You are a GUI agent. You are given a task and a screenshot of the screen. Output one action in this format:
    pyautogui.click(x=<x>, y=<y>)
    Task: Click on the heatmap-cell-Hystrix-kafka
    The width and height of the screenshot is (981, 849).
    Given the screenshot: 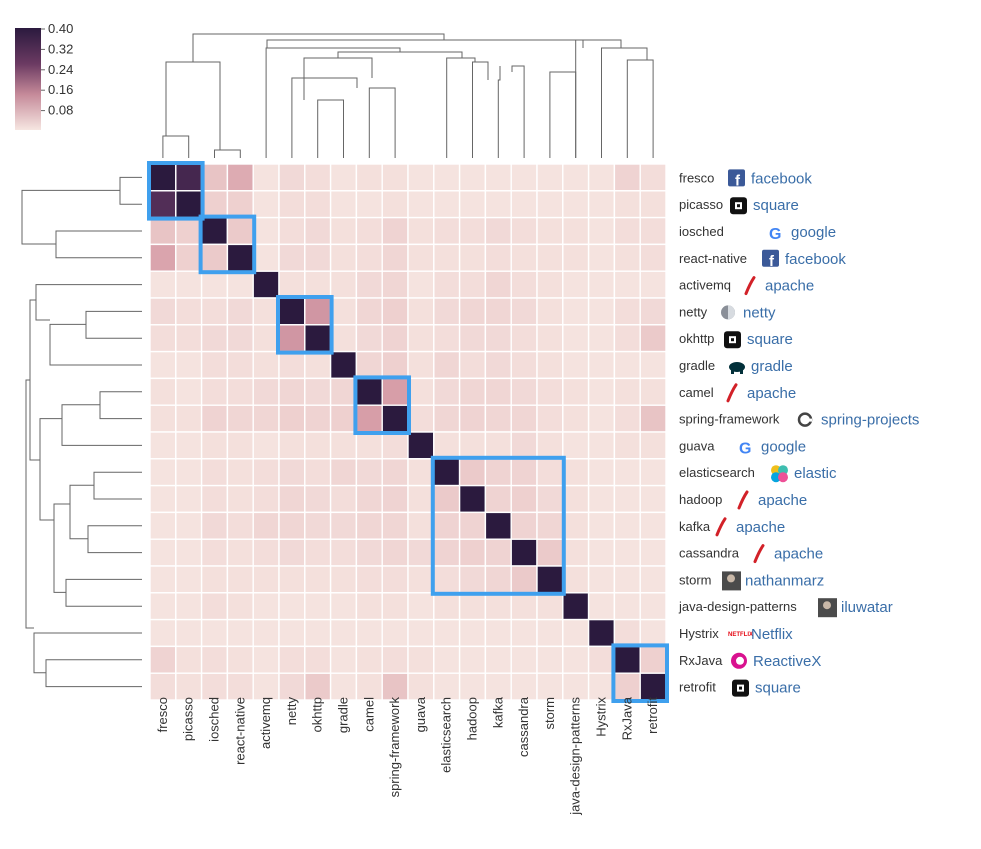 What is the action you would take?
    pyautogui.click(x=498, y=633)
    